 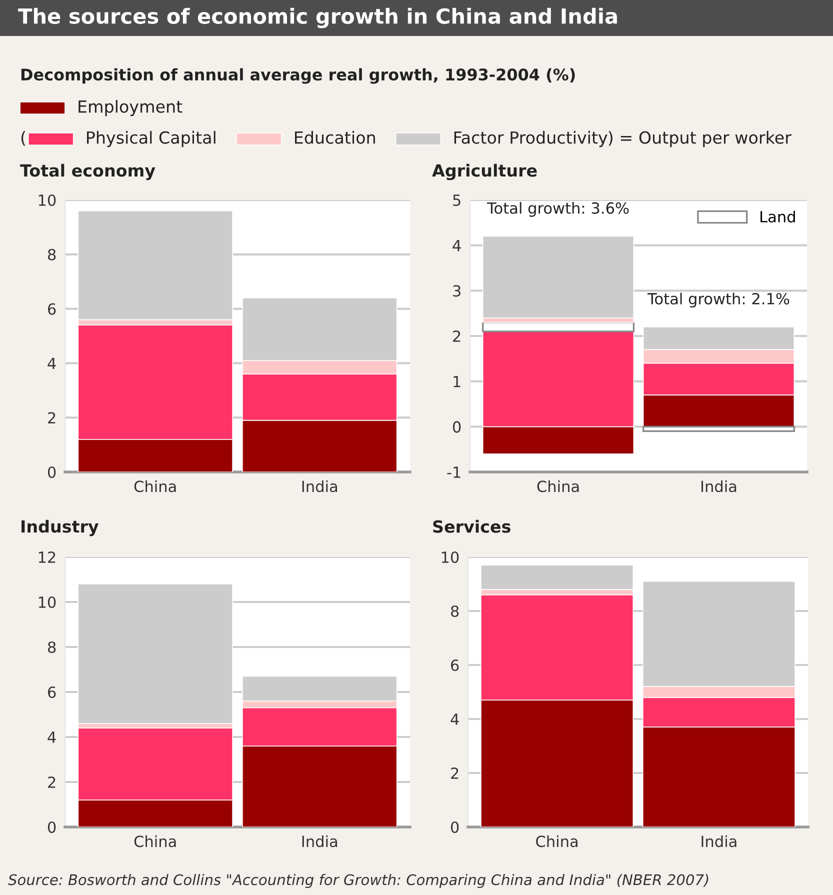 What do you see at coordinates (777, 216) in the screenshot?
I see `legend-label: Land` at bounding box center [777, 216].